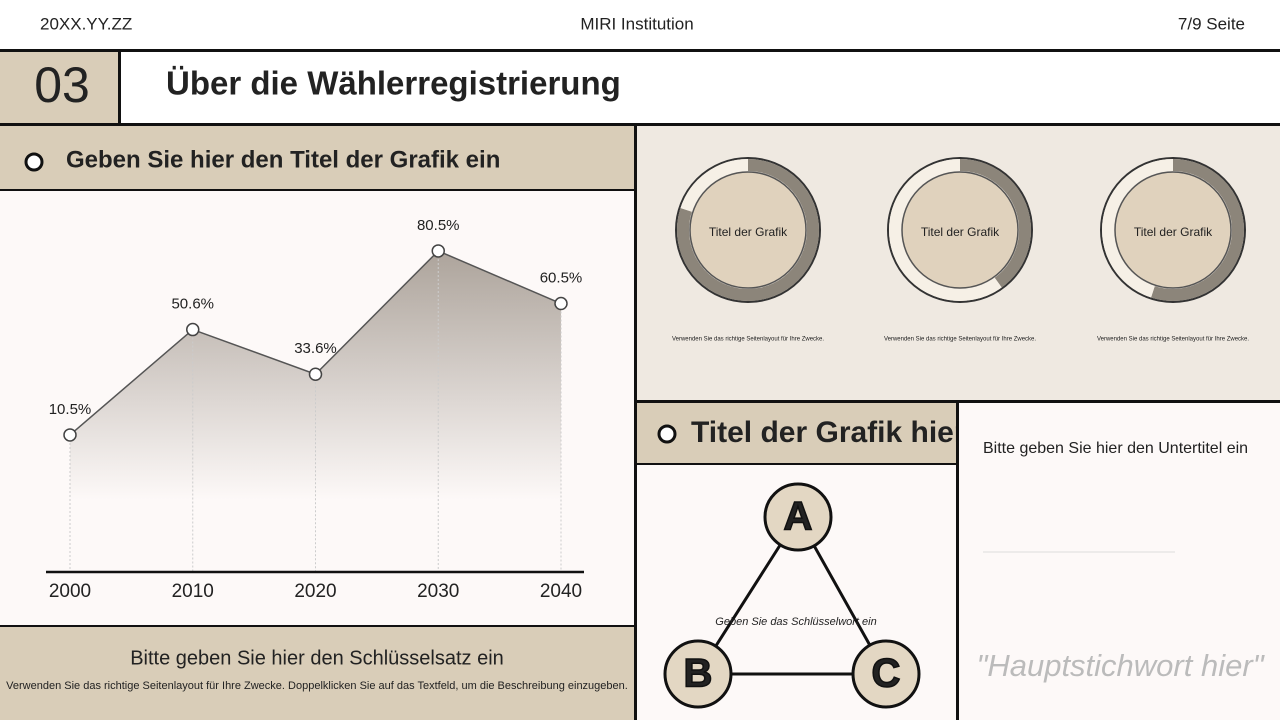 This screenshot has width=1280, height=720. What do you see at coordinates (792, 595) in the screenshot?
I see `triangle` at bounding box center [792, 595].